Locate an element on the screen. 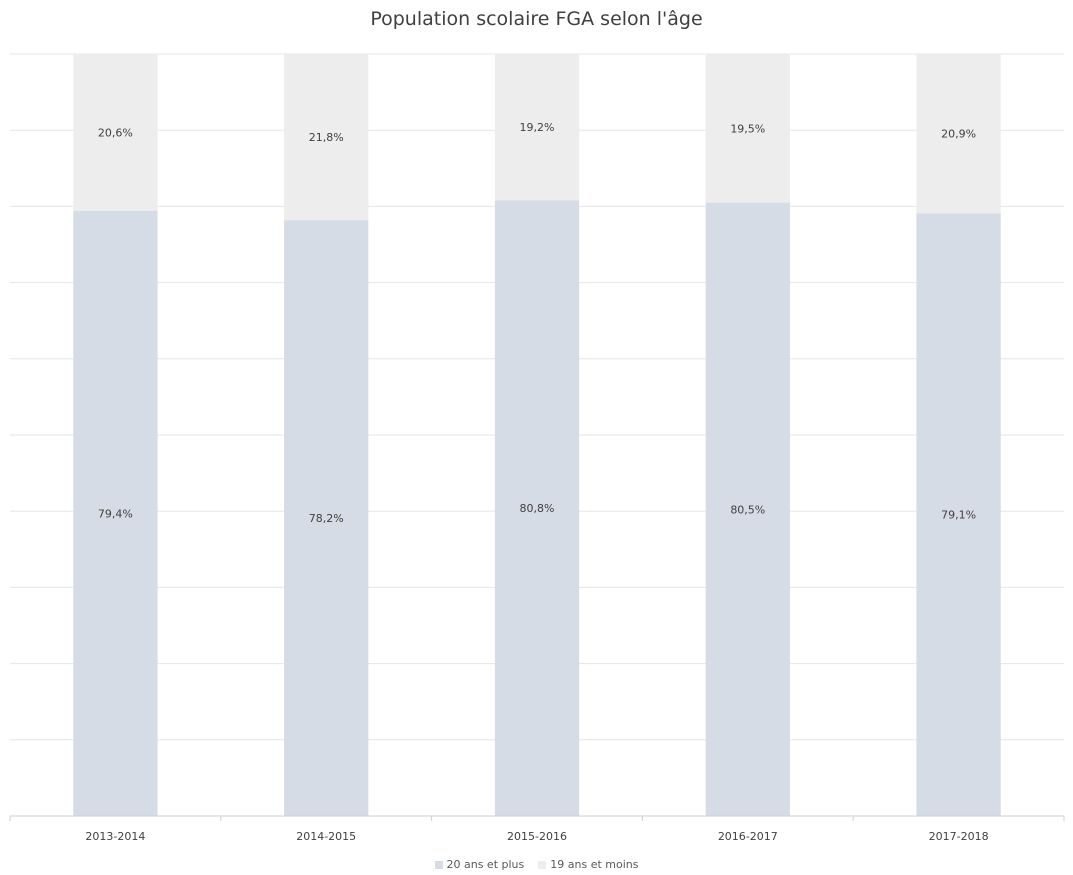 Image resolution: width=1073 pixels, height=875 pixels. data-label: 78,2% is located at coordinates (326, 518).